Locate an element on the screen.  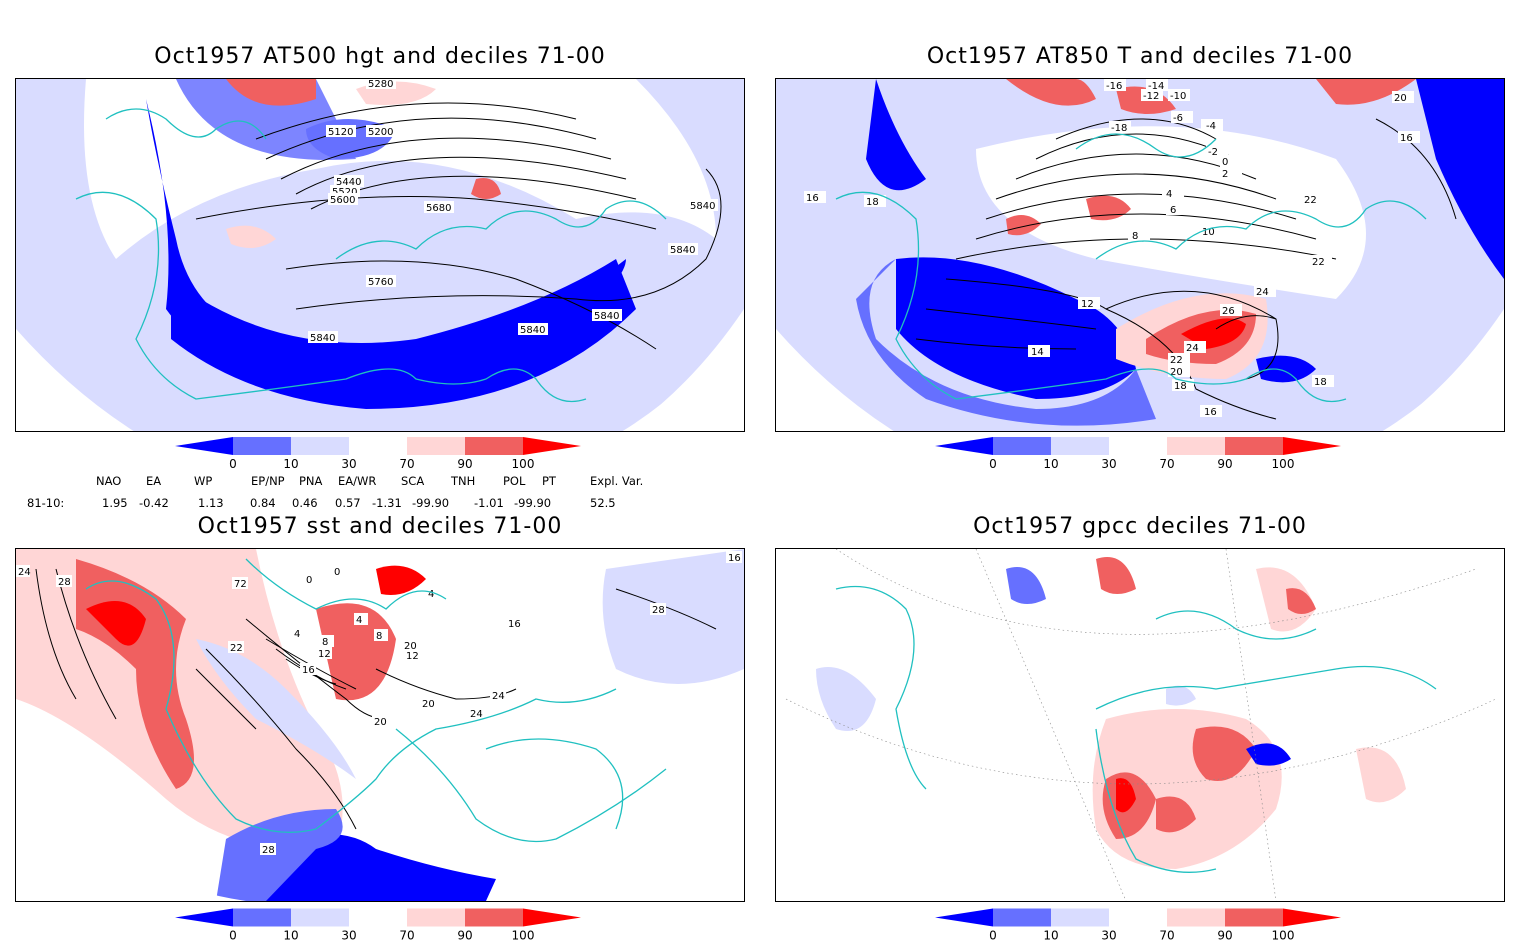
index-header: TNH is located at coordinates (463, 481).